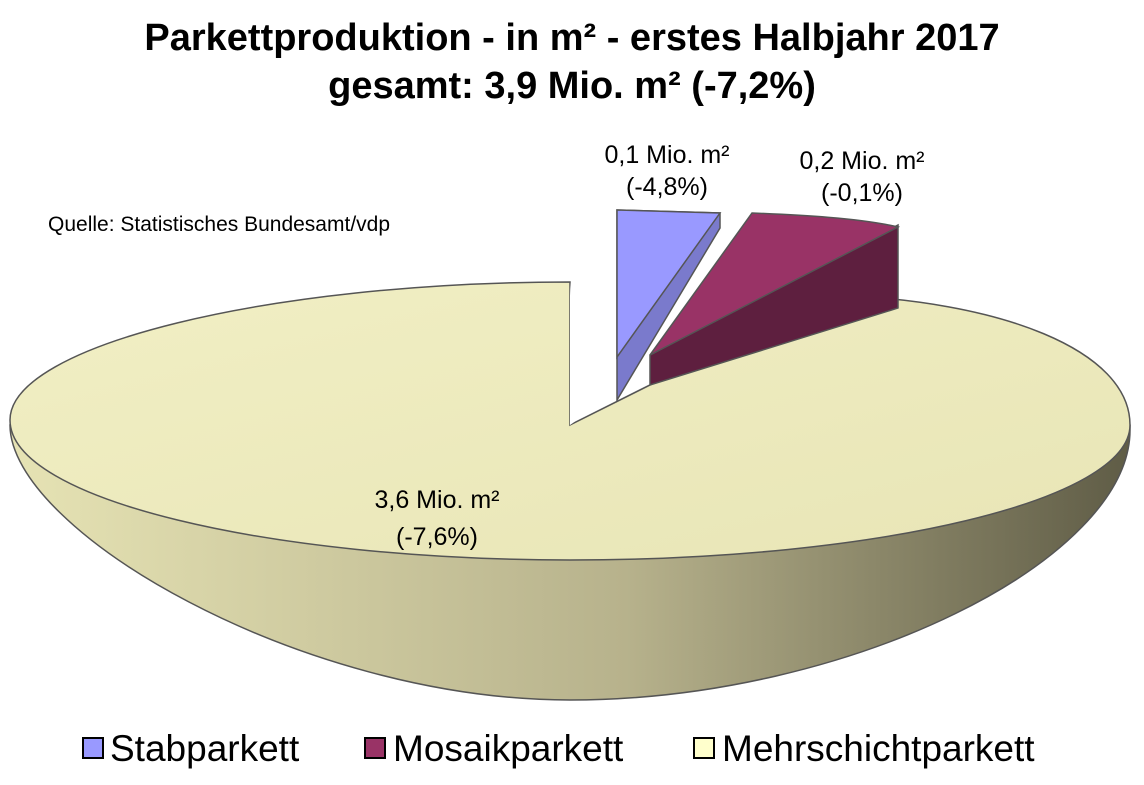  Describe the element at coordinates (861, 161) in the screenshot. I see `data-label-value: 0,2 Mio. m²` at that location.